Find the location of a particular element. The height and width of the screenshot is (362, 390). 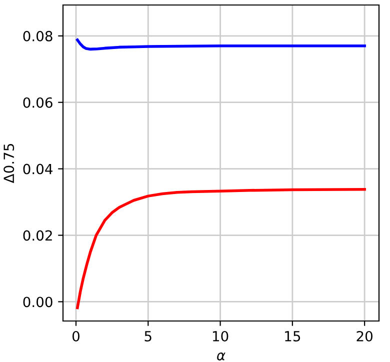

y-axis-title: Δ0.75 is located at coordinates (9, 164).